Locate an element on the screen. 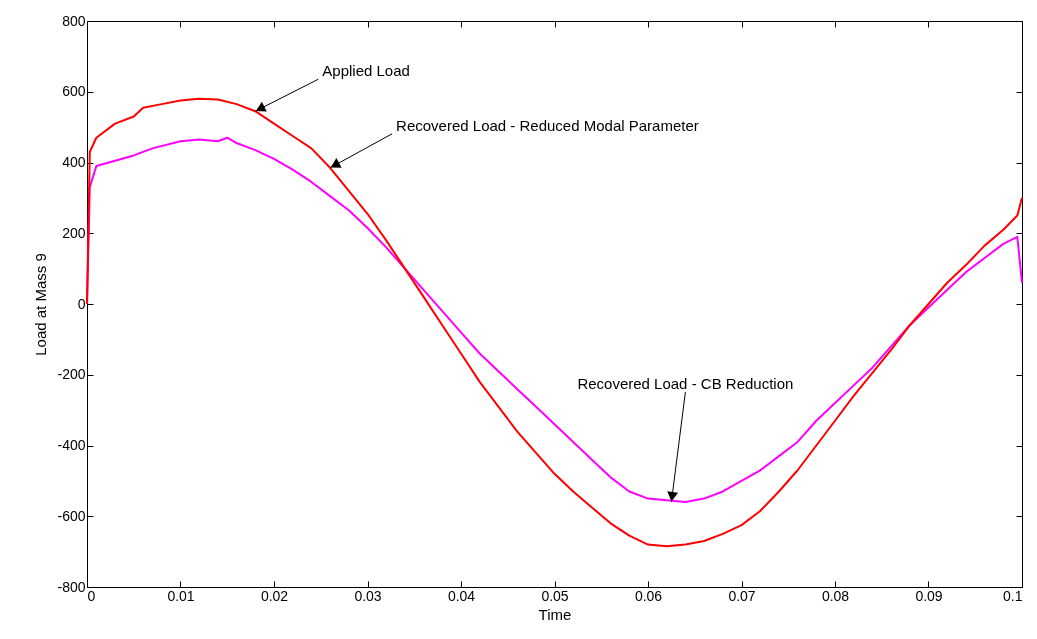 The height and width of the screenshot is (639, 1037). annotation: Recovered Load - CB Reduction is located at coordinates (685, 384).